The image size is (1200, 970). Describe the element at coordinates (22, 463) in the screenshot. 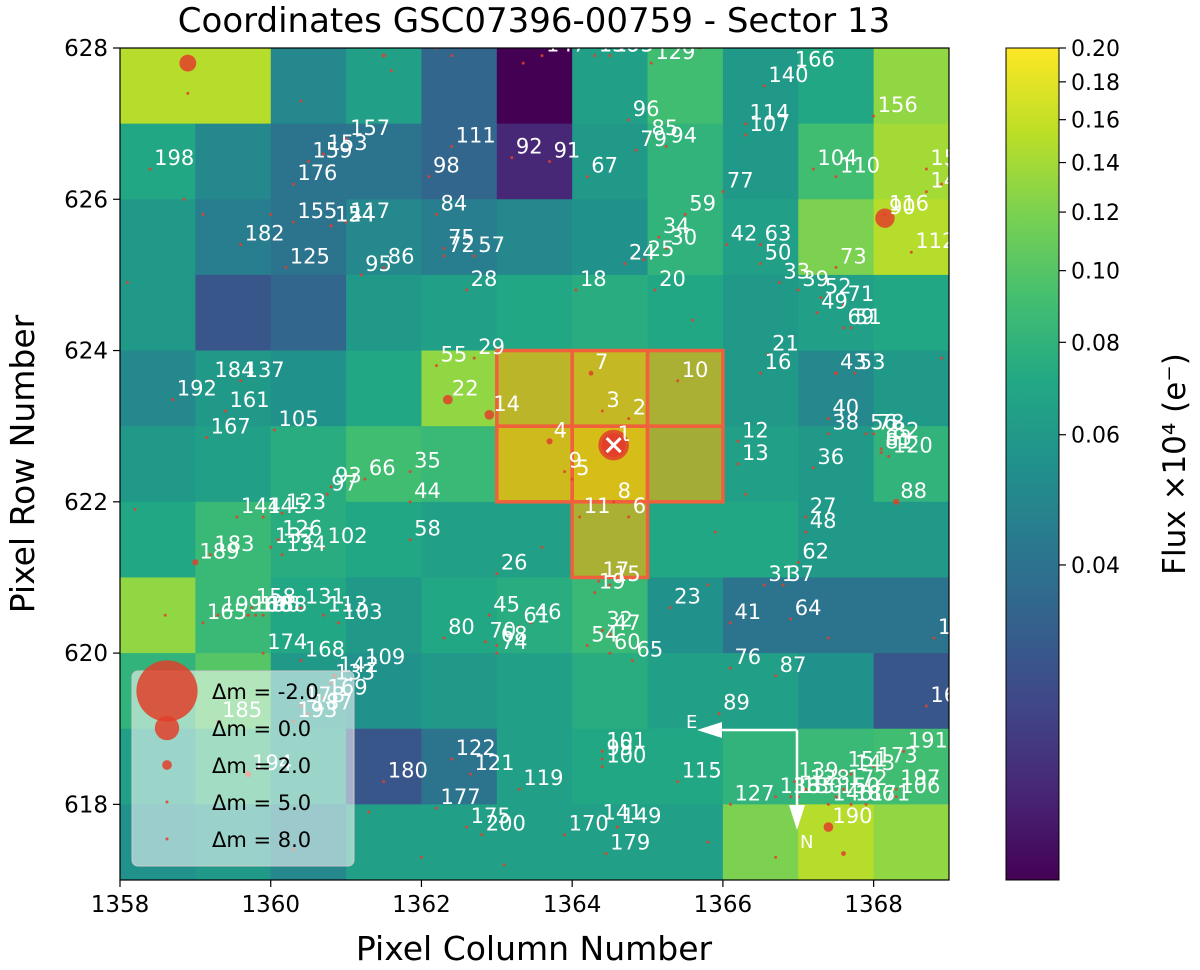

I see `y-axis-label: Pixel Row Number` at that location.